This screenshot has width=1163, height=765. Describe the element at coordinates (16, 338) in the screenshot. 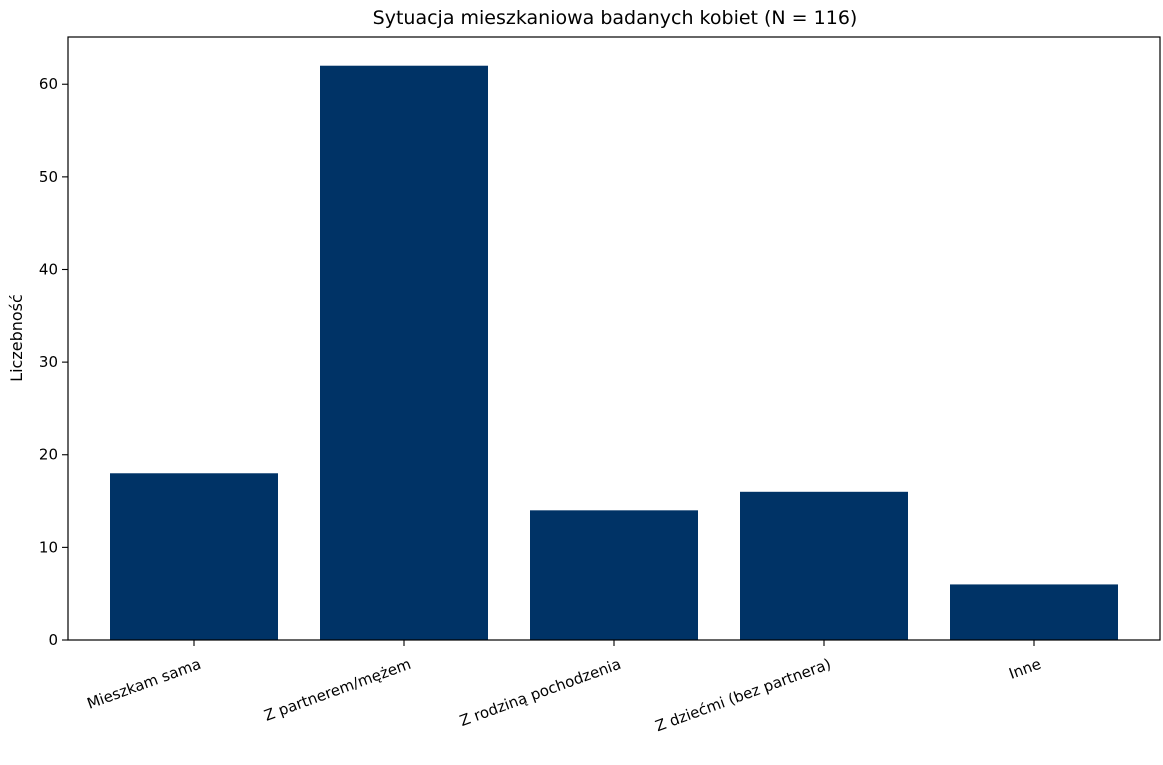

I see `y-axis-label: Liczebność` at that location.